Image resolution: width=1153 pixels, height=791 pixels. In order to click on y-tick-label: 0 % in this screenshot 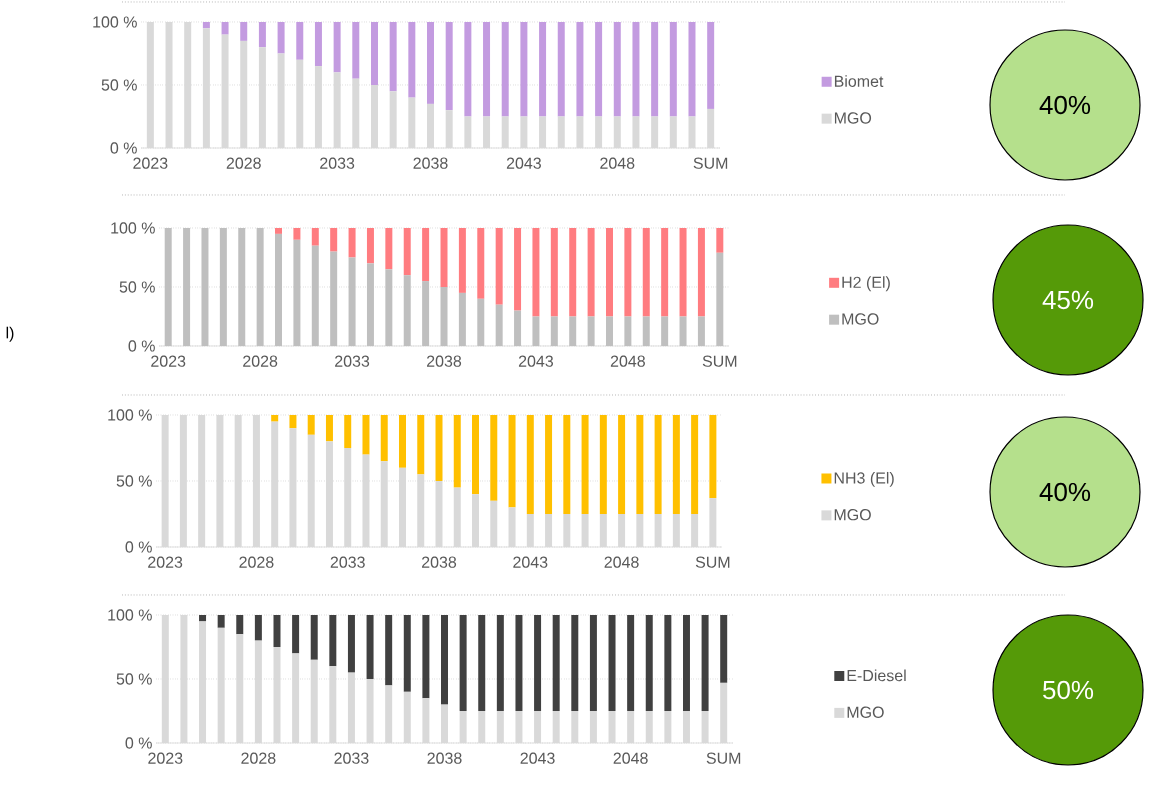, I will do `click(141, 346)`.